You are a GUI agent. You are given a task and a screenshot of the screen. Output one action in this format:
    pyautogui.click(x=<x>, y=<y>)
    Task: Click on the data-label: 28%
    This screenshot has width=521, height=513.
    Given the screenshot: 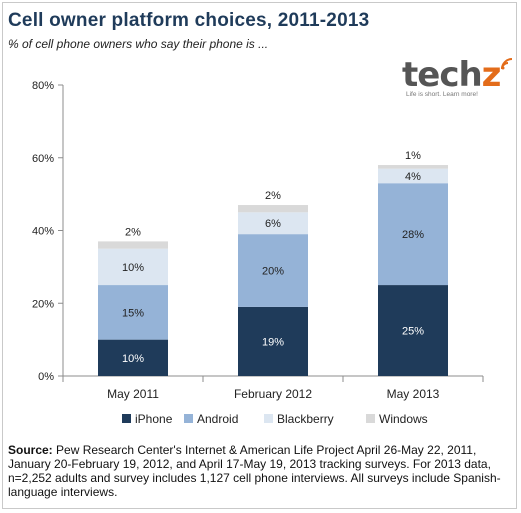 What is the action you would take?
    pyautogui.click(x=413, y=235)
    